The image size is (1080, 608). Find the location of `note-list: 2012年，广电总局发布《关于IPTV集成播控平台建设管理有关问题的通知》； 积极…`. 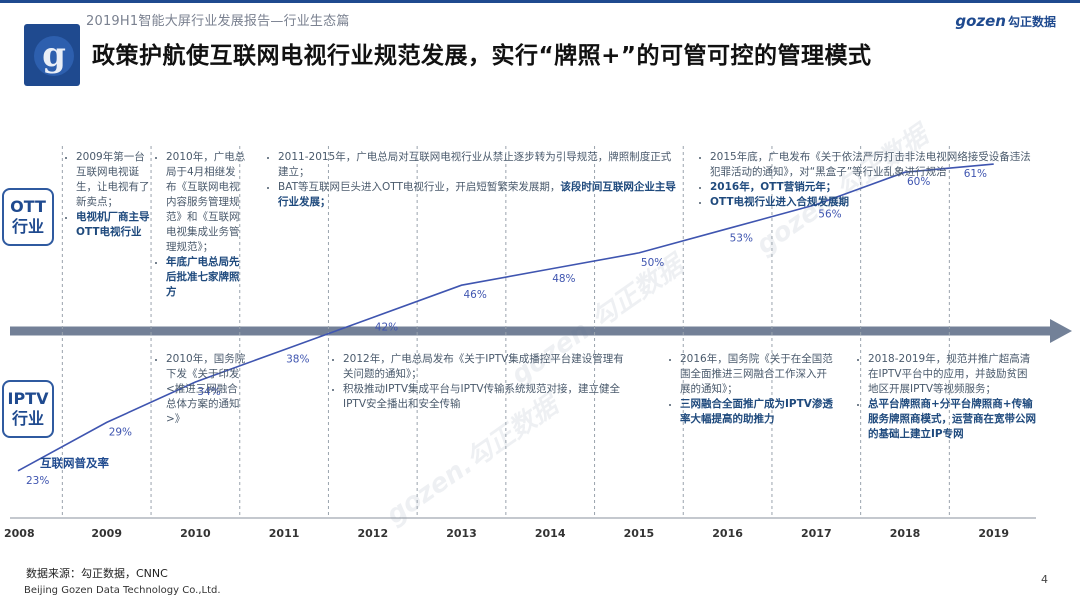

note-list: 2012年，广电总局发布《关于IPTV集成播控平台建设管理有关问题的通知》； 积极… is located at coordinates (483, 382).